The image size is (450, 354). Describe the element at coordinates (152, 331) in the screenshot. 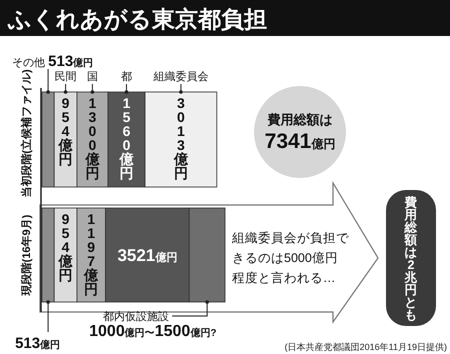

I see `data-label: 1000億円〜1500億円?` at that location.